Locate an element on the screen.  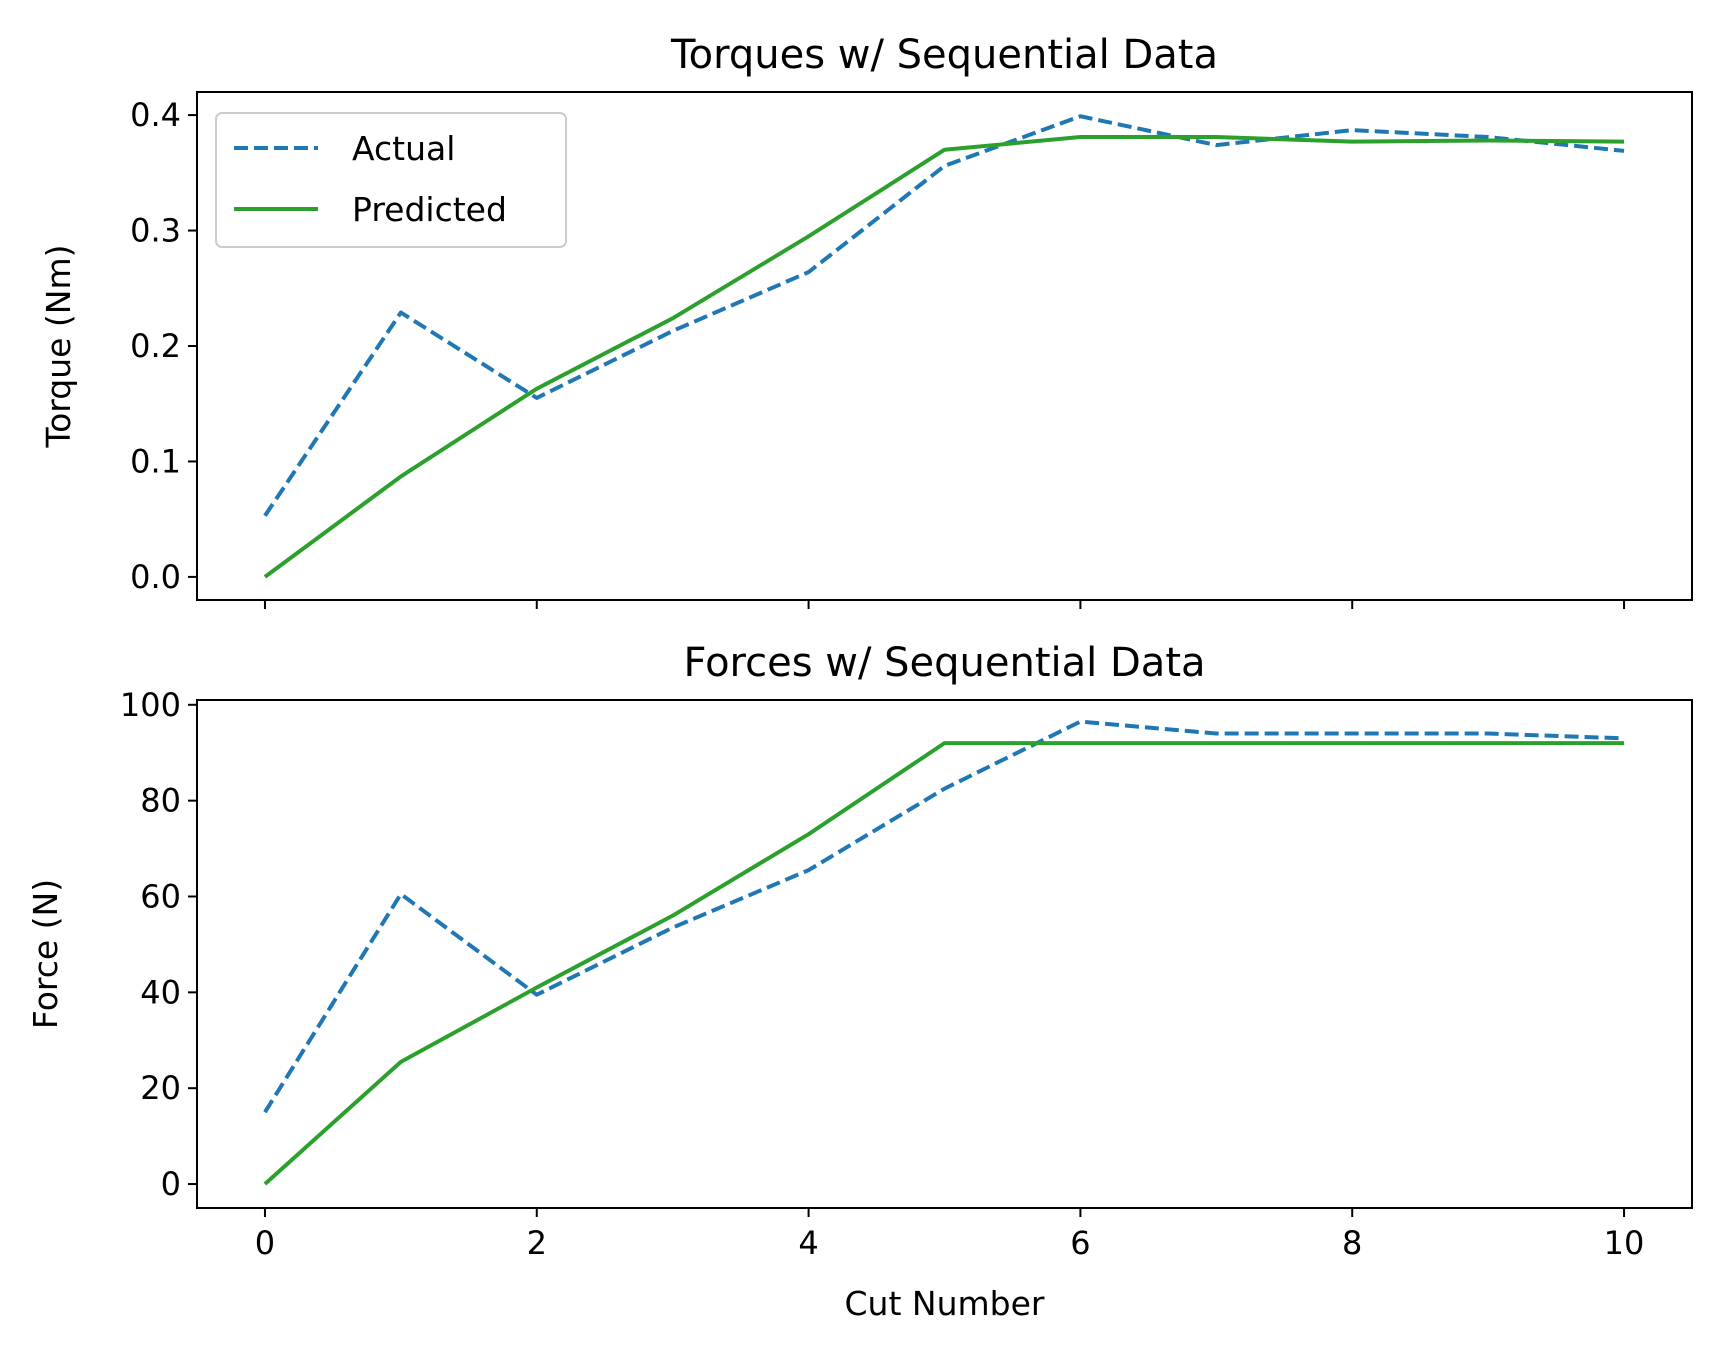
y-tick-label: 80 is located at coordinates (160, 801).